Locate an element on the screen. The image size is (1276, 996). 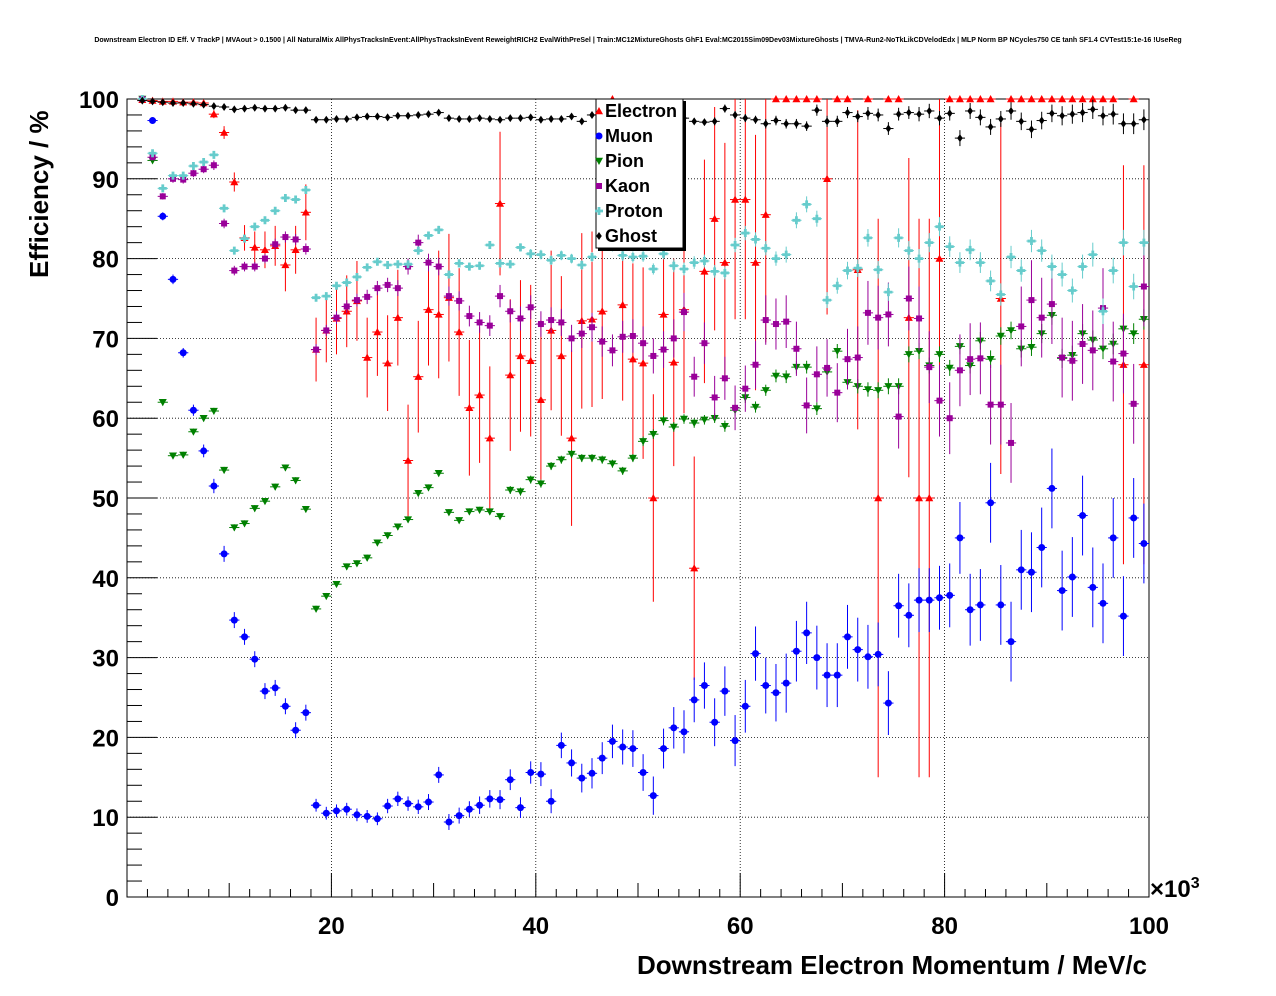
y-tick-label: 30 is located at coordinates (105, 659).